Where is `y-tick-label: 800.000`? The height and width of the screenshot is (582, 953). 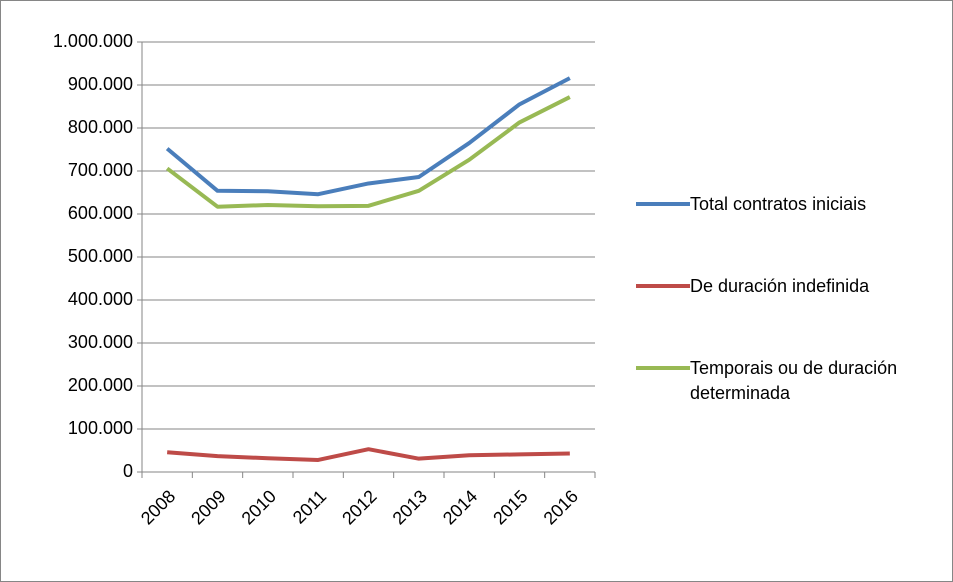 y-tick-label: 800.000 is located at coordinates (100, 127).